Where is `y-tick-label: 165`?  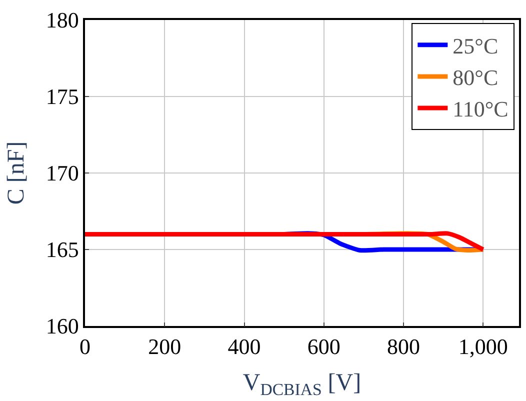 y-tick-label: 165 is located at coordinates (62, 249).